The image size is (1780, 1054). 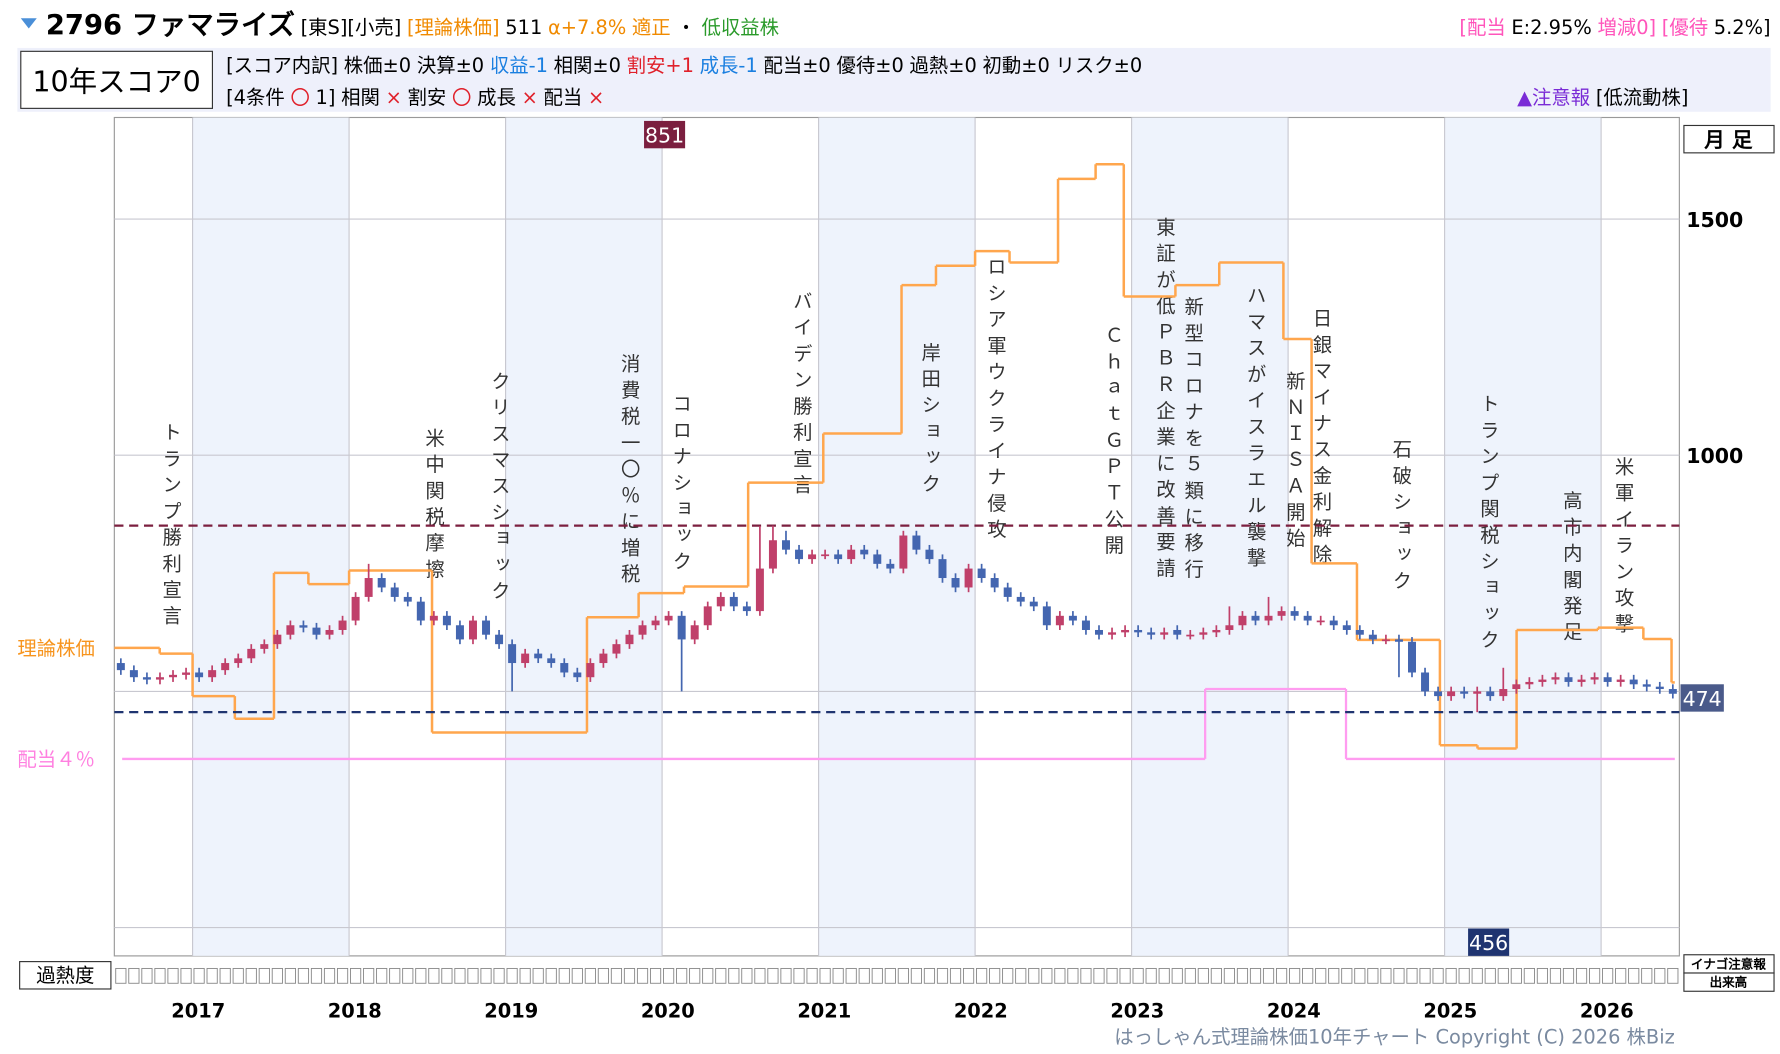 I want to click on header-item: 配当±0, so click(x=796, y=65).